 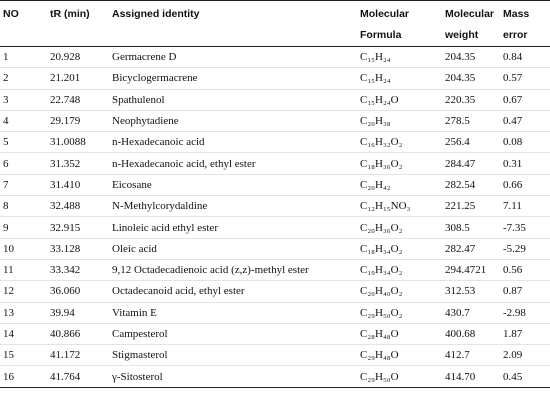 What do you see at coordinates (525, 163) in the screenshot?
I see `cell-mass-error: 0.31` at bounding box center [525, 163].